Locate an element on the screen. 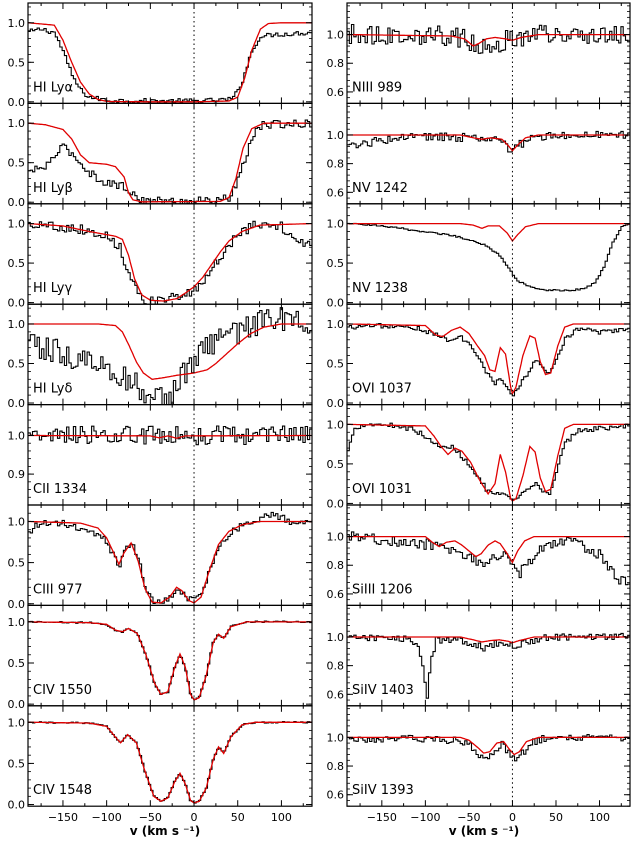  panel-label: SiIV 1393 is located at coordinates (383, 790).